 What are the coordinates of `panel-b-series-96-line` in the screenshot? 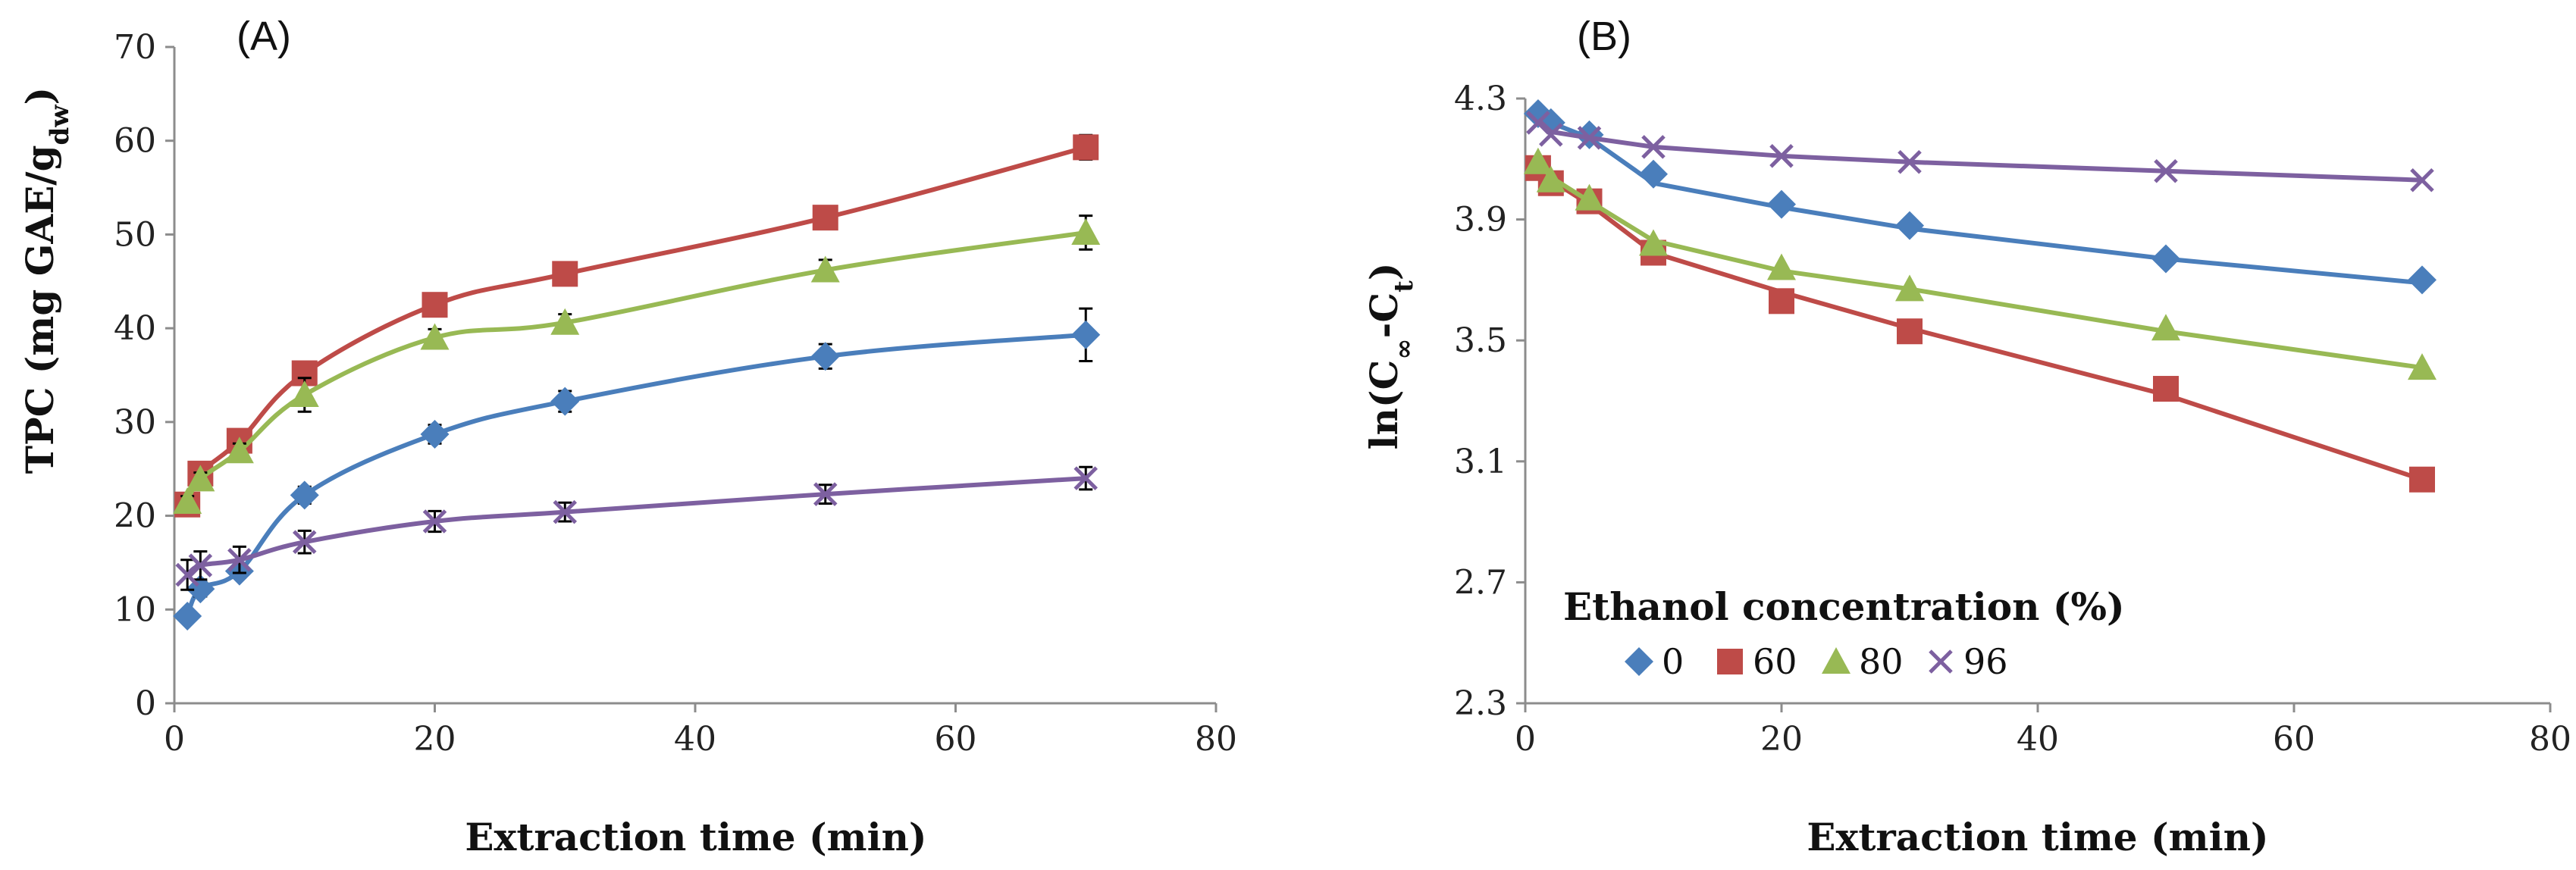 It's located at (1979, 150).